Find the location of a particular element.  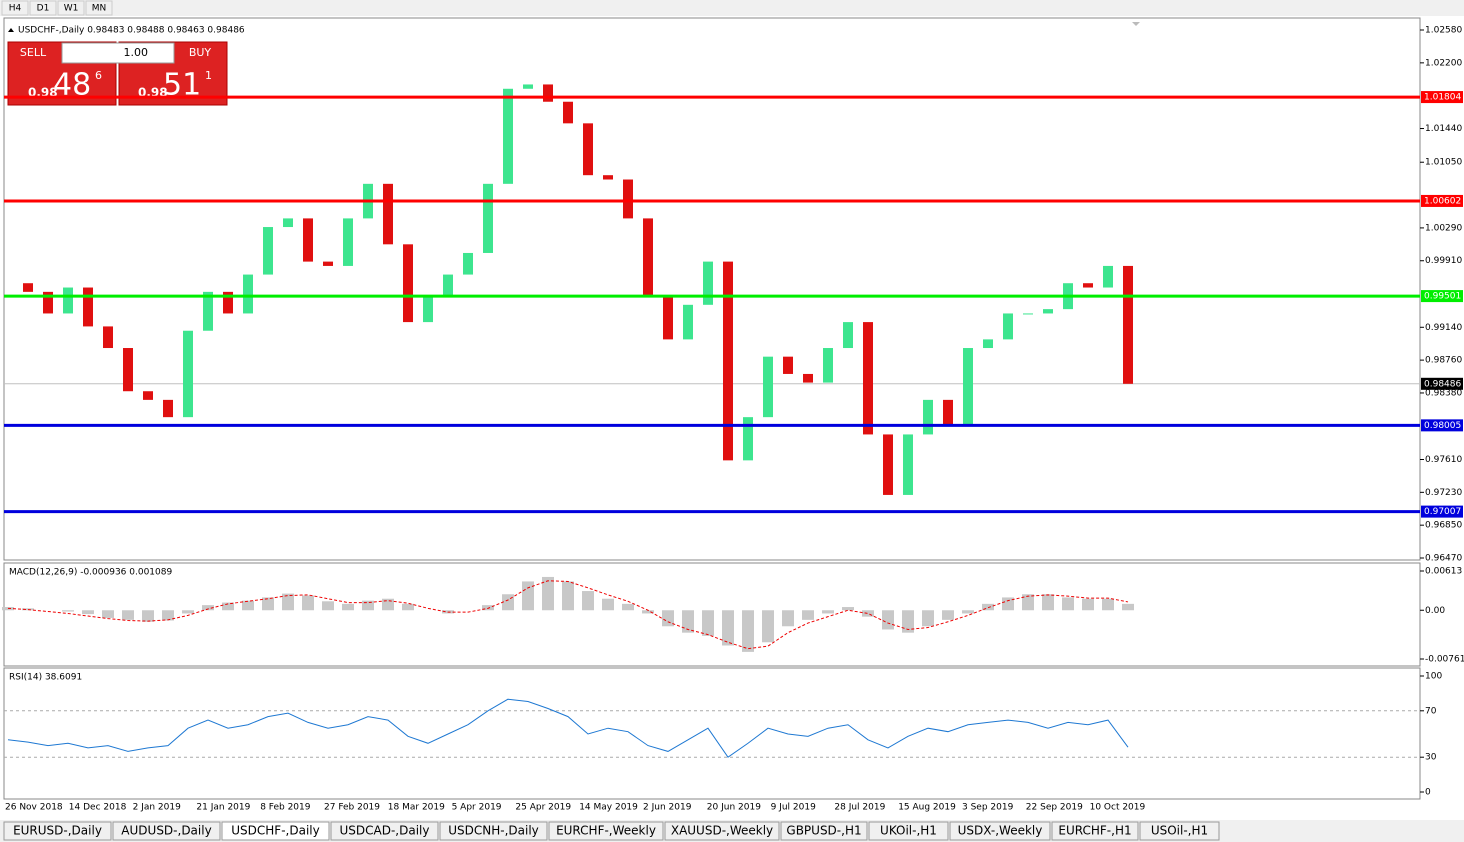

pane-title: RSI(14) 38.6091 is located at coordinates (45, 678).